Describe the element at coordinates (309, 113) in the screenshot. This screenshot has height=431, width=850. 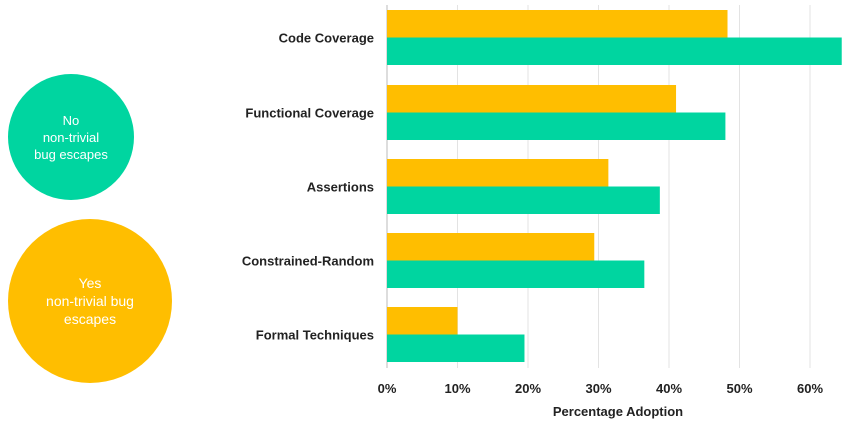
I see `category-label: Functional Coverage` at that location.